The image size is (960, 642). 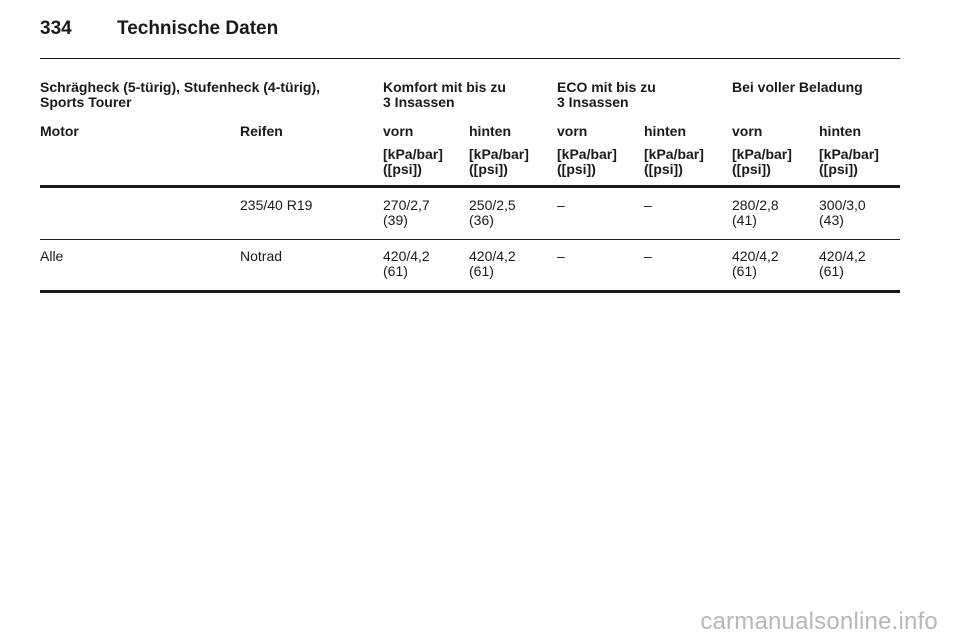 I want to click on watermark: carmanualsonline.info, so click(x=819, y=621).